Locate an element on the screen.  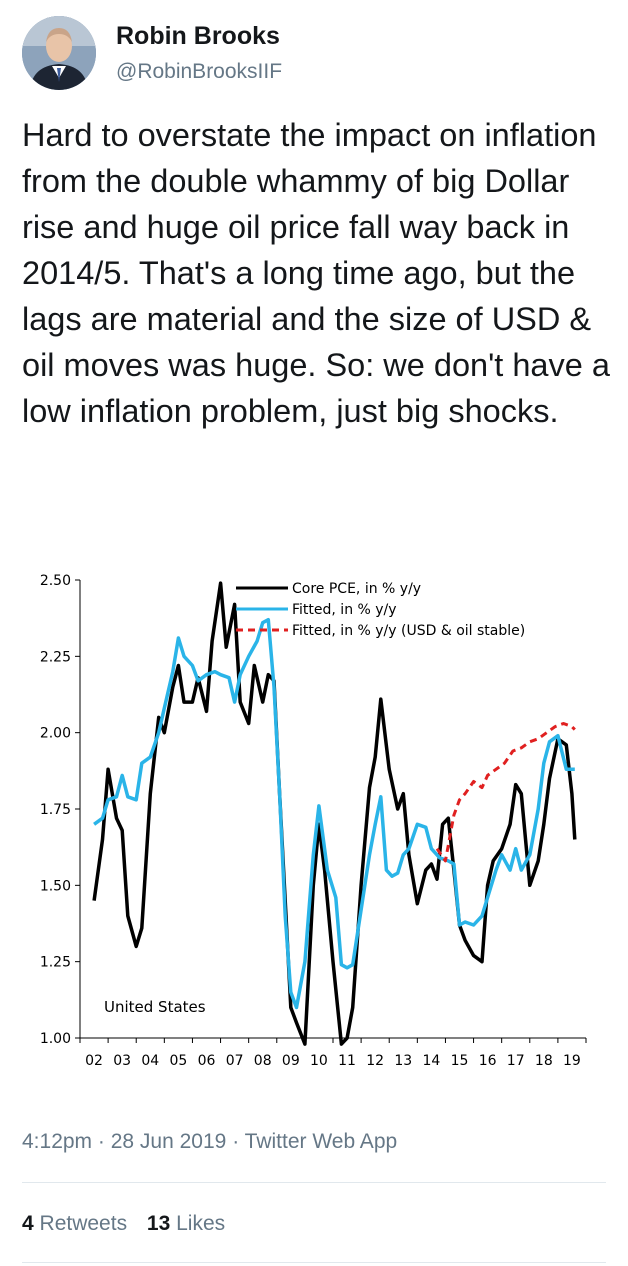
x-tick-label: 13 is located at coordinates (403, 1061).